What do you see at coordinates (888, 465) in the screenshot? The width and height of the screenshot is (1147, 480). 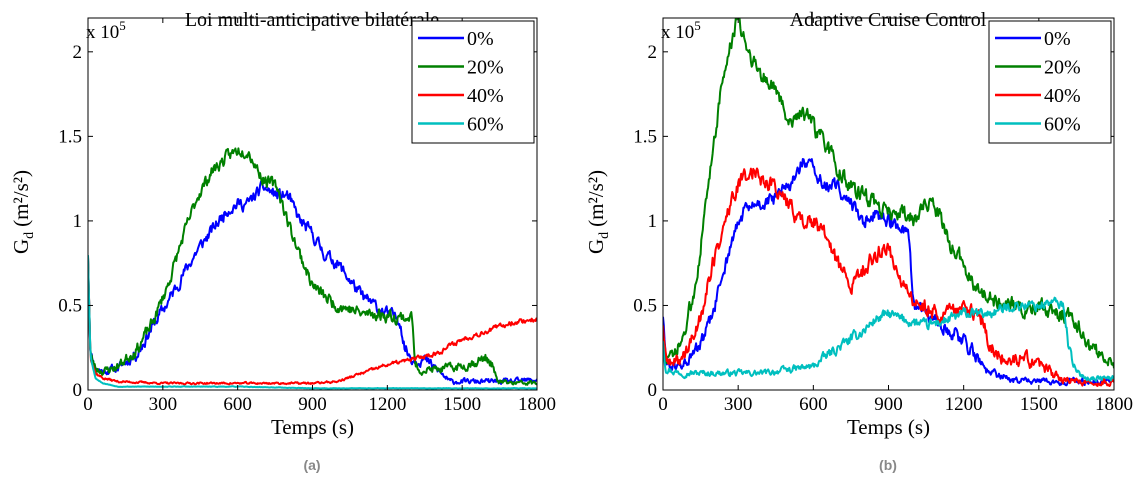 I see `panel-caption: (b)` at bounding box center [888, 465].